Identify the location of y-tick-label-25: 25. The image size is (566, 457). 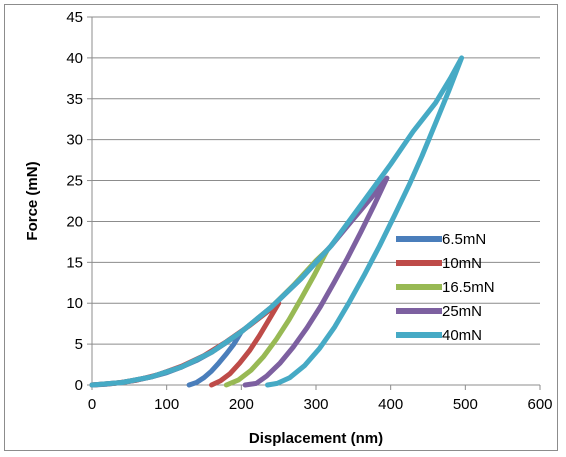
(74, 181).